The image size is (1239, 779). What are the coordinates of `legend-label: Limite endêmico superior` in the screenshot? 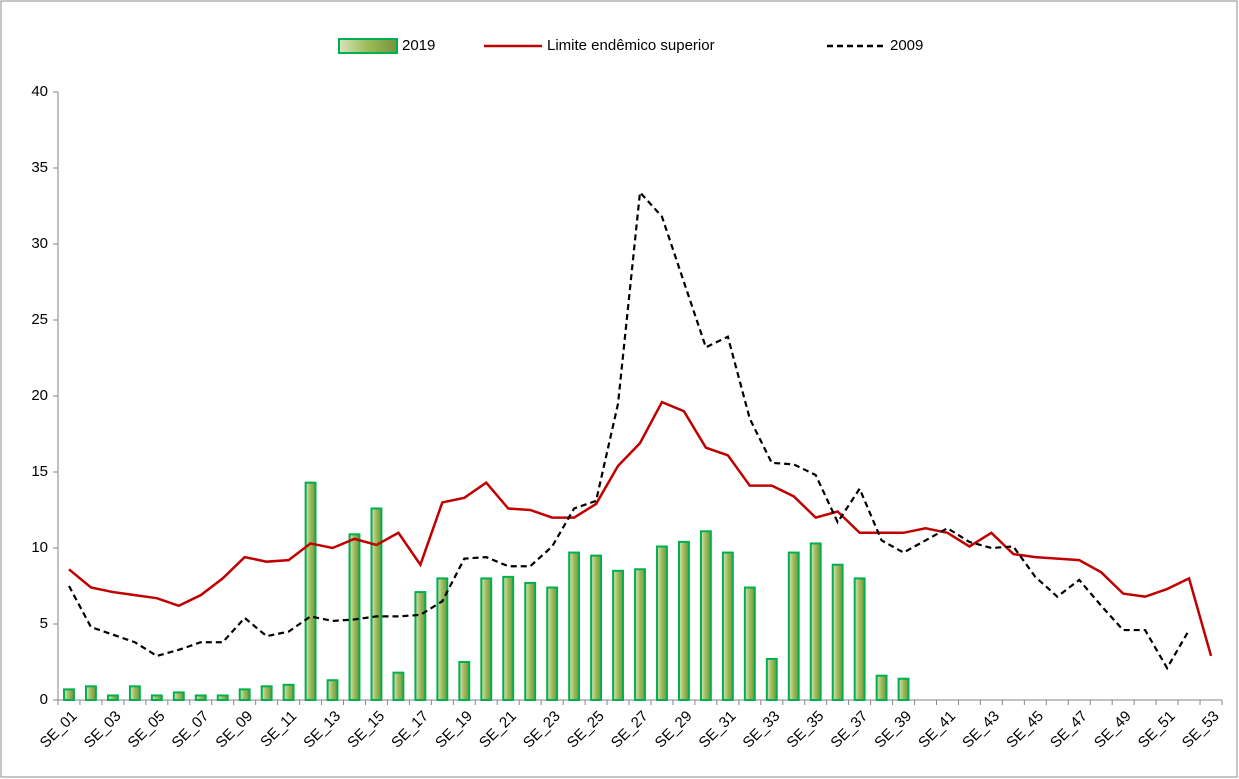 It's located at (631, 45).